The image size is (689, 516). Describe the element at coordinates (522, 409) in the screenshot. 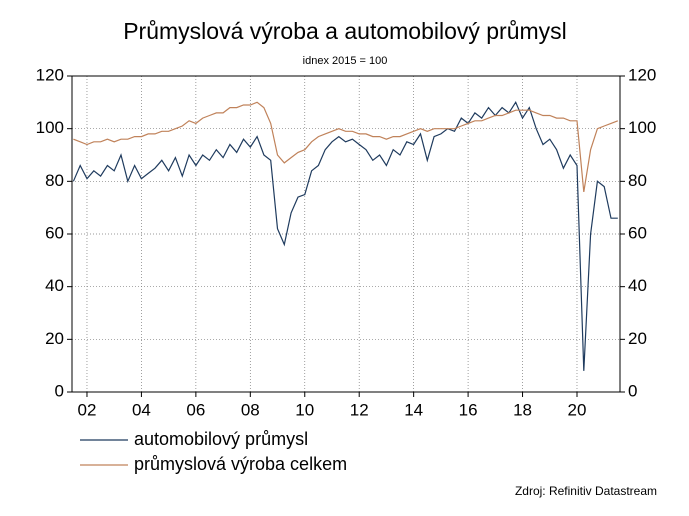

I see `x-tick-label: 18` at that location.